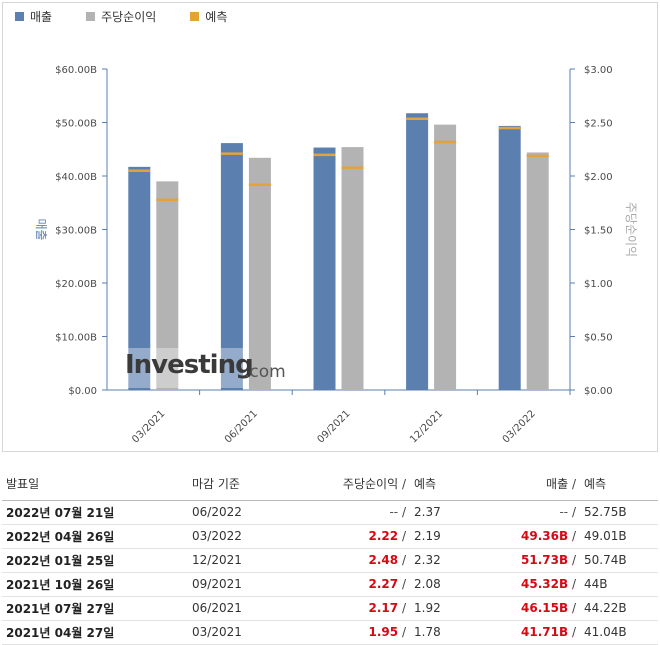 The height and width of the screenshot is (645, 660). What do you see at coordinates (605, 560) in the screenshot?
I see `cell-revenue-forecast-value: 50.74B` at bounding box center [605, 560].